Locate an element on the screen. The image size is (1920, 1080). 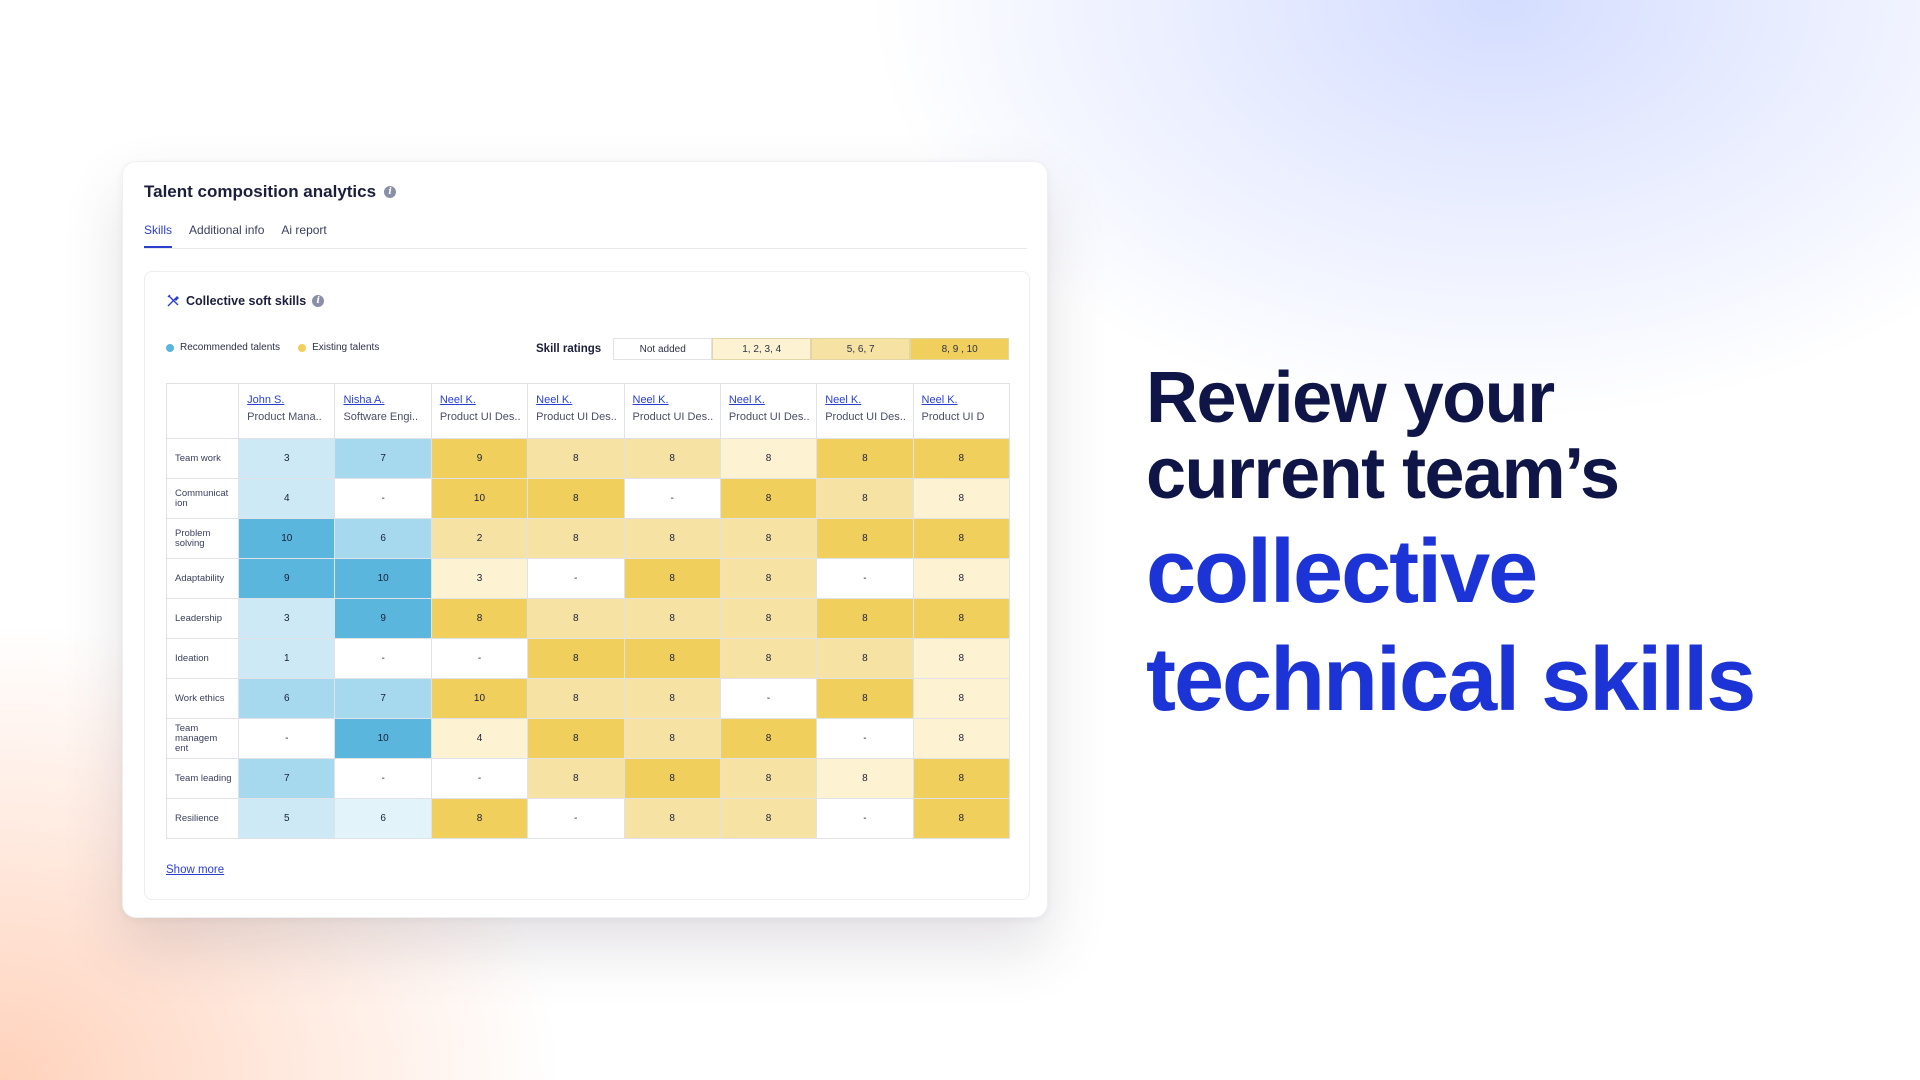
skill-rating-cell: 3 is located at coordinates (479, 578).